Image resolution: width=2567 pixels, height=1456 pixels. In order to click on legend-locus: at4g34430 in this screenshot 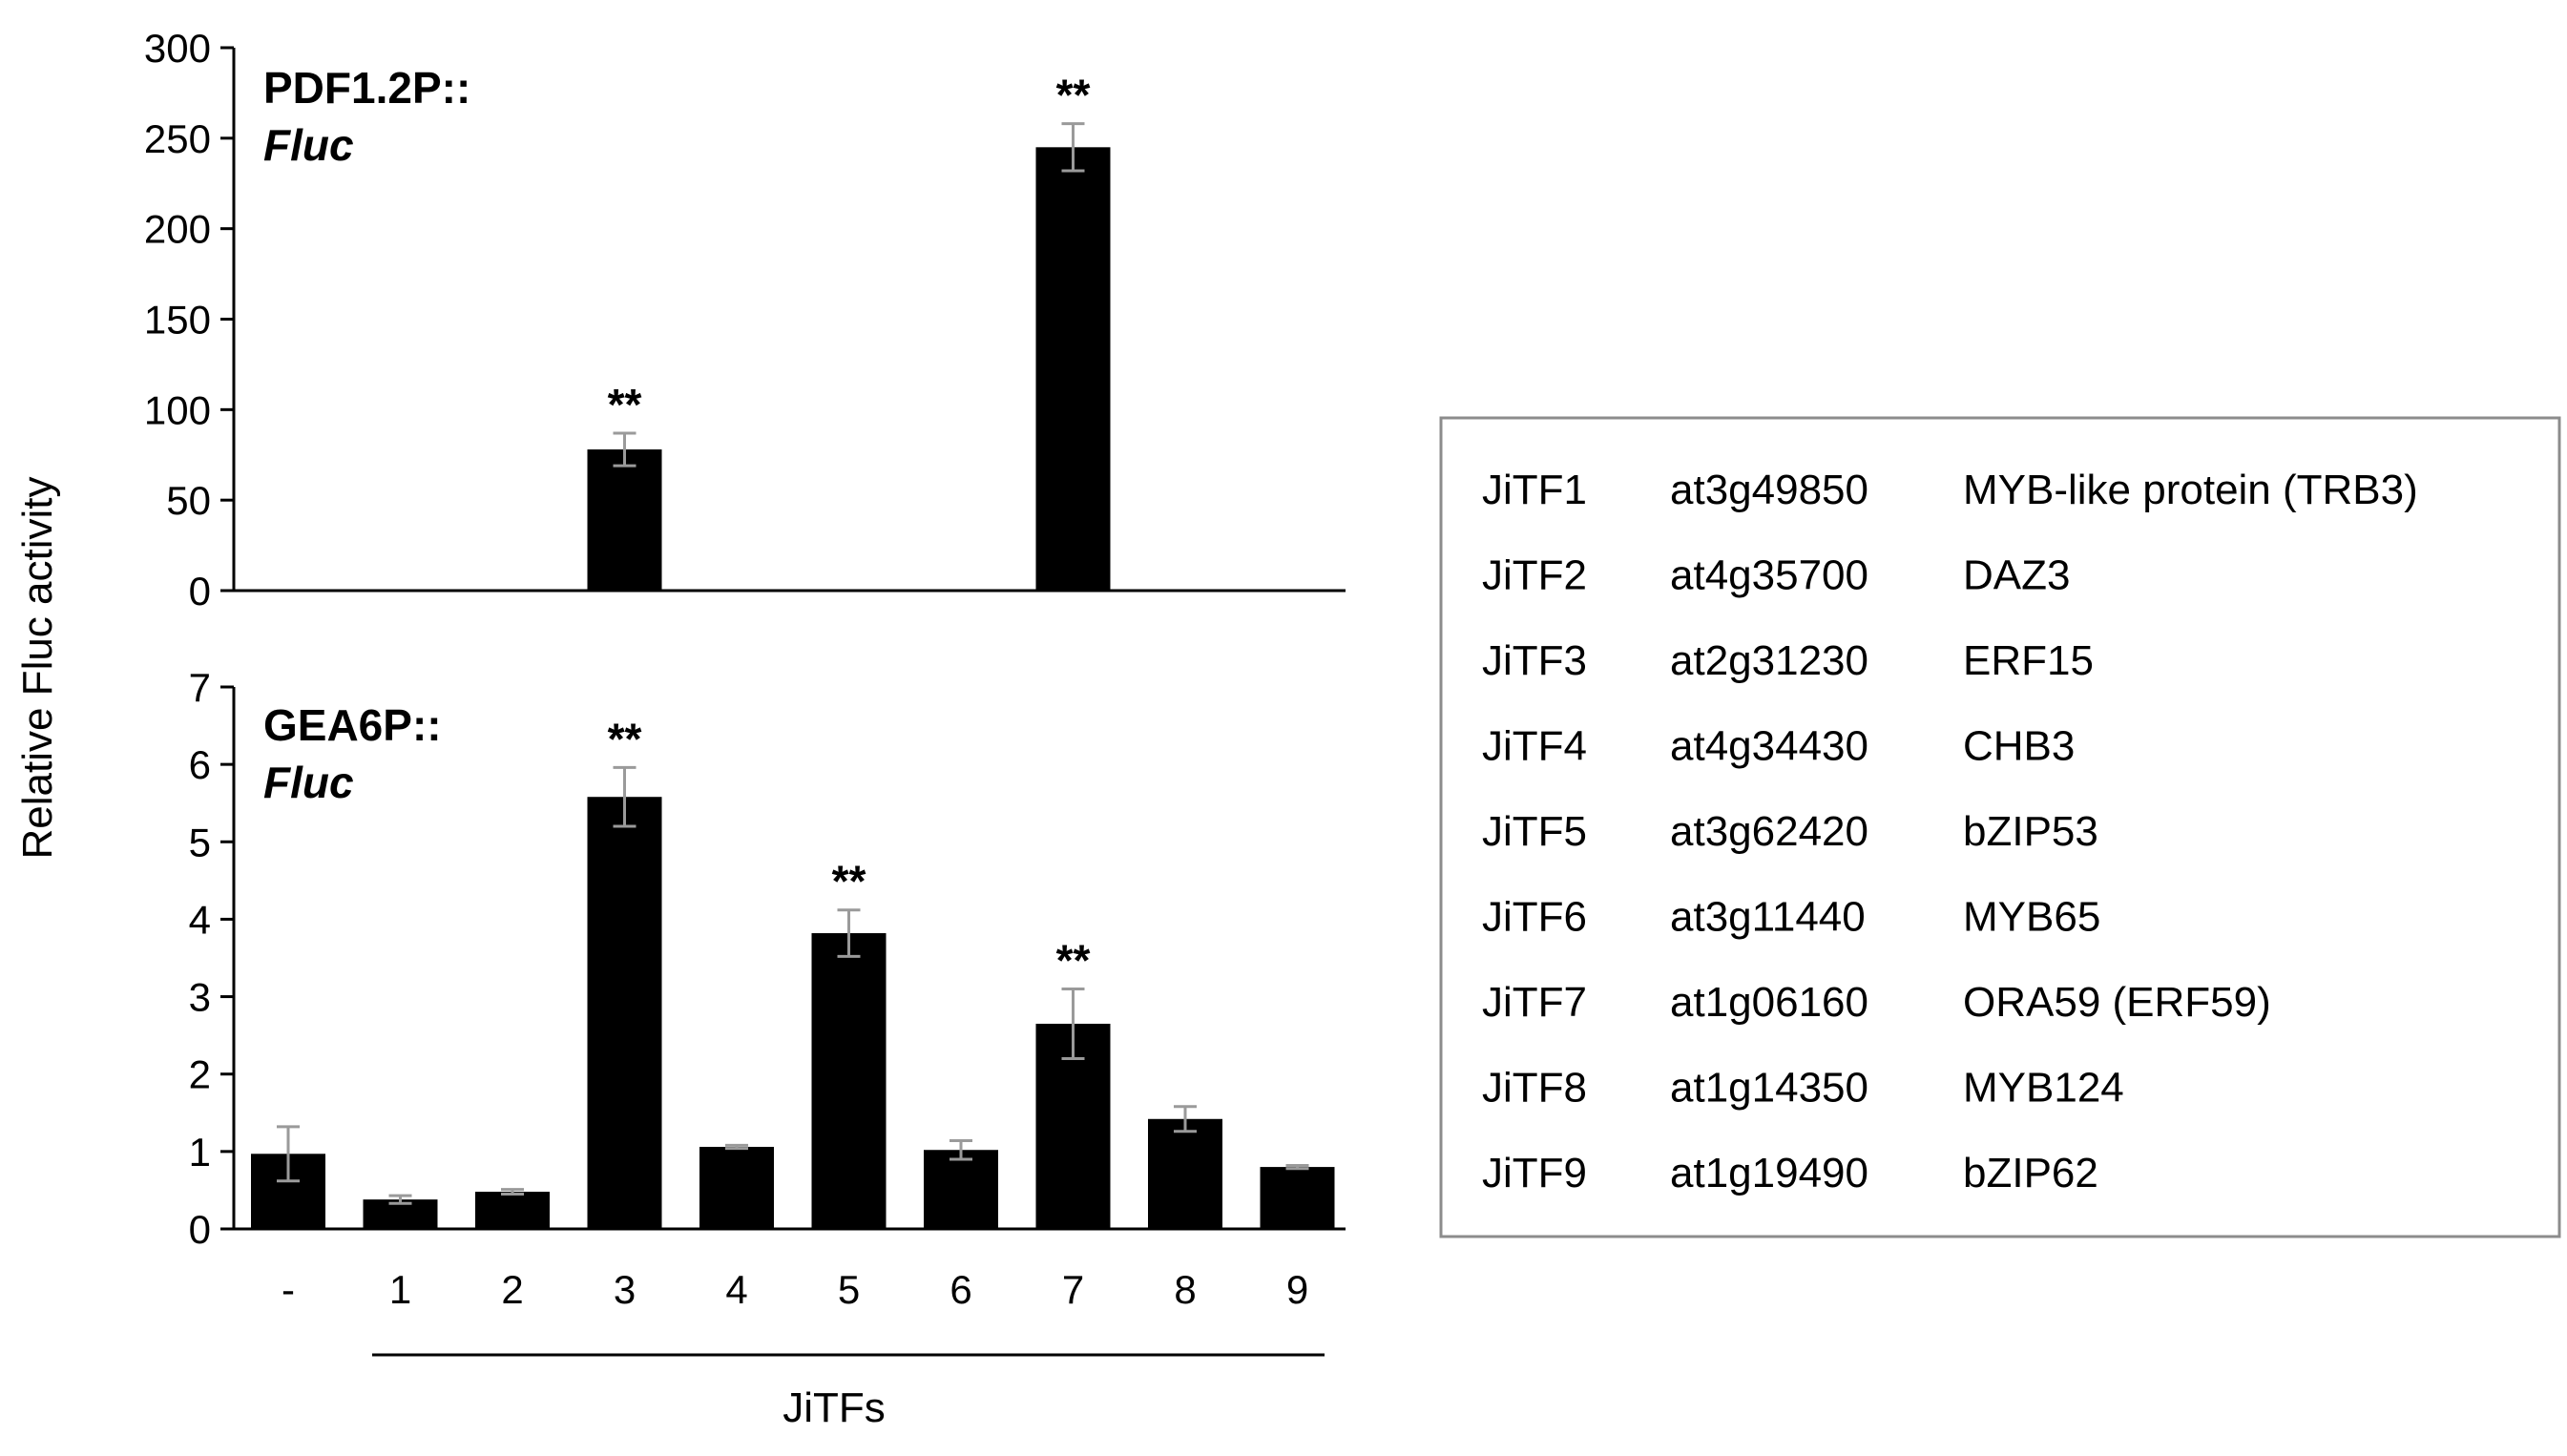, I will do `click(1769, 747)`.